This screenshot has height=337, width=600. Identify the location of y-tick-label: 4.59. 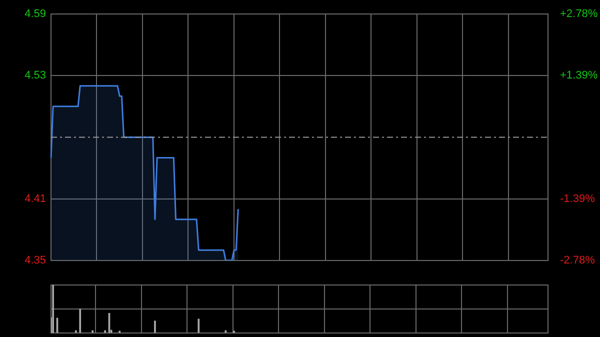
(35, 14).